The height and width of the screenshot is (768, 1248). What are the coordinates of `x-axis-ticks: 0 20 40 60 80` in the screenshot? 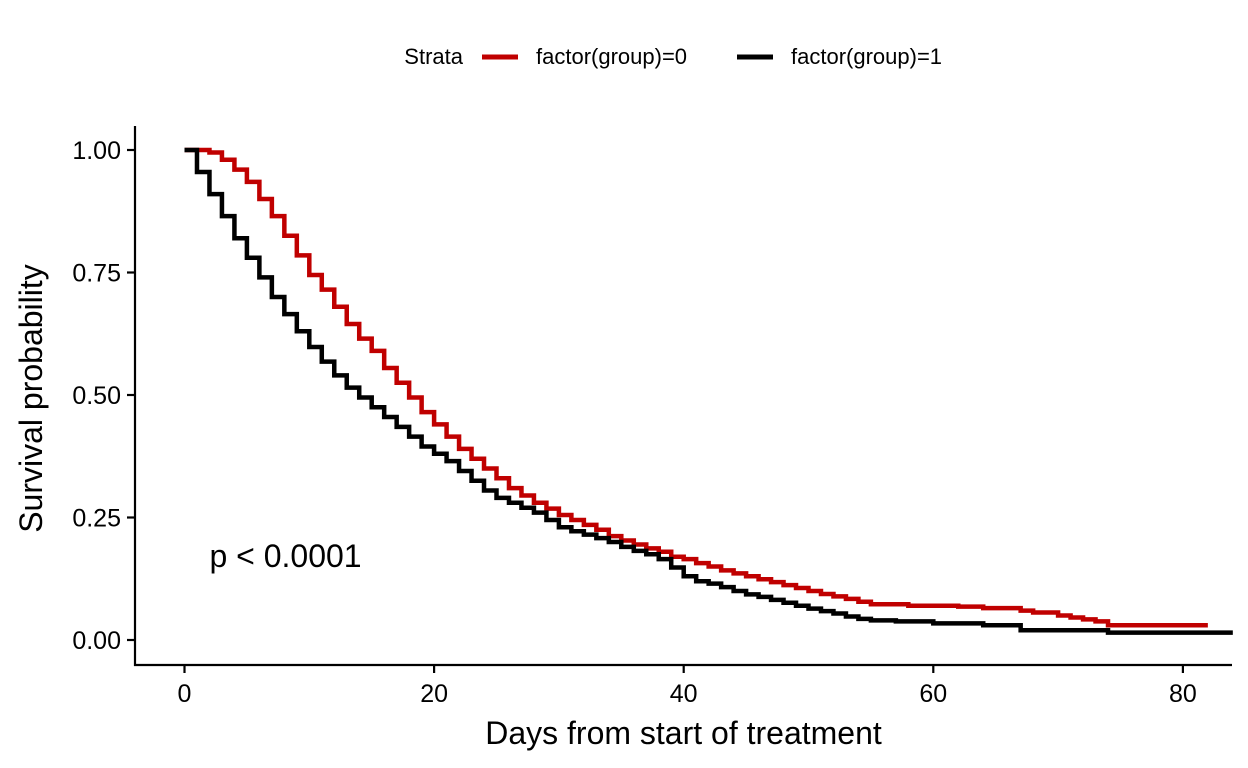 It's located at (687, 686).